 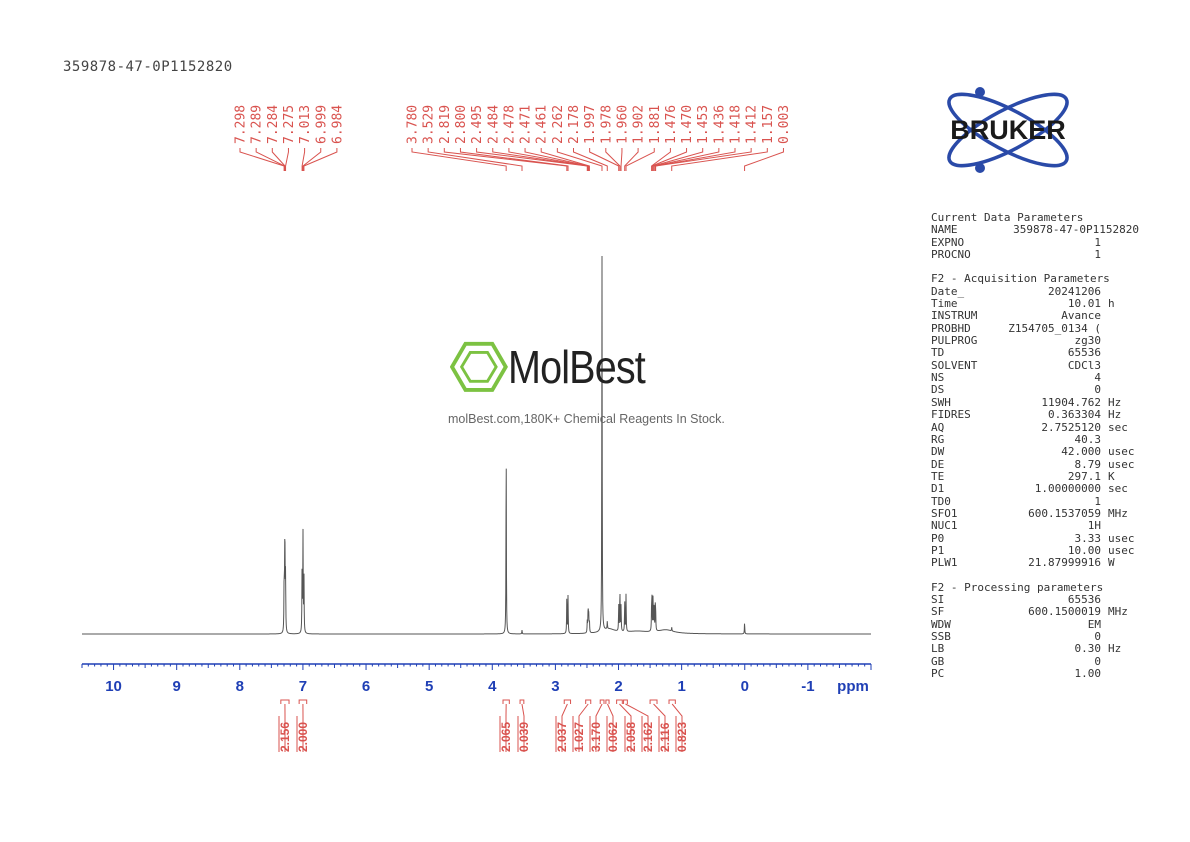 I want to click on param-key: NUC1, so click(x=944, y=526).